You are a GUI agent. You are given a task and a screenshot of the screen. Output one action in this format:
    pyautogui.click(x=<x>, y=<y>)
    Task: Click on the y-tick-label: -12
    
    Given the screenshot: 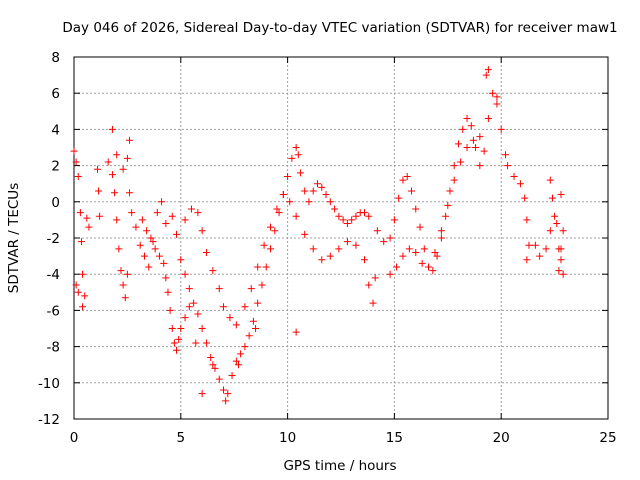 What is the action you would take?
    pyautogui.click(x=49, y=420)
    